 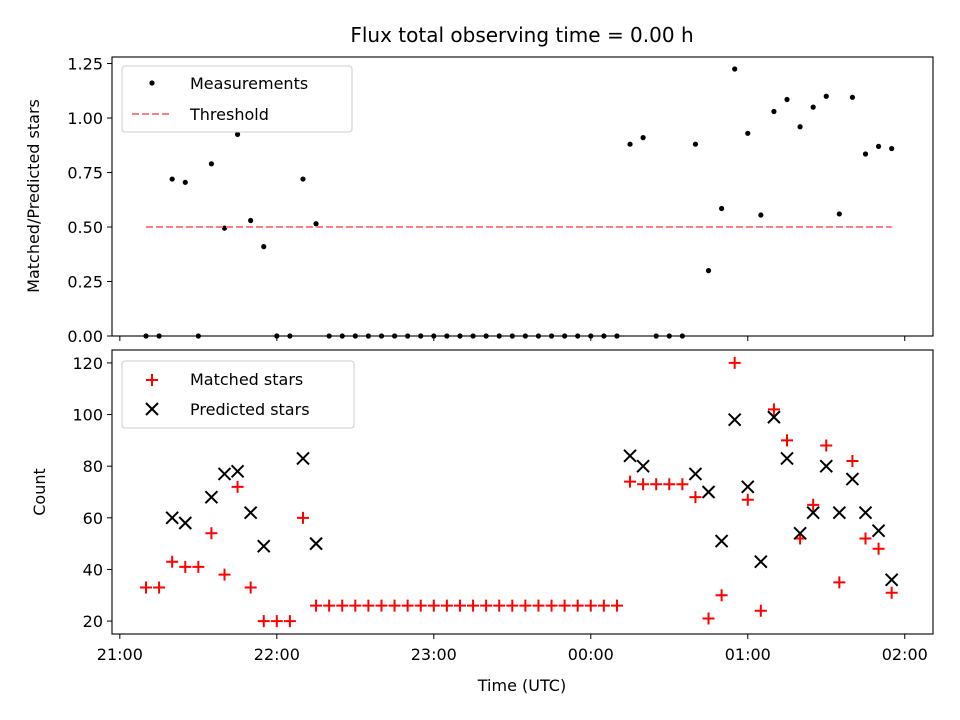 What do you see at coordinates (237, 99) in the screenshot?
I see `legend-ratio: Measurements Threshold` at bounding box center [237, 99].